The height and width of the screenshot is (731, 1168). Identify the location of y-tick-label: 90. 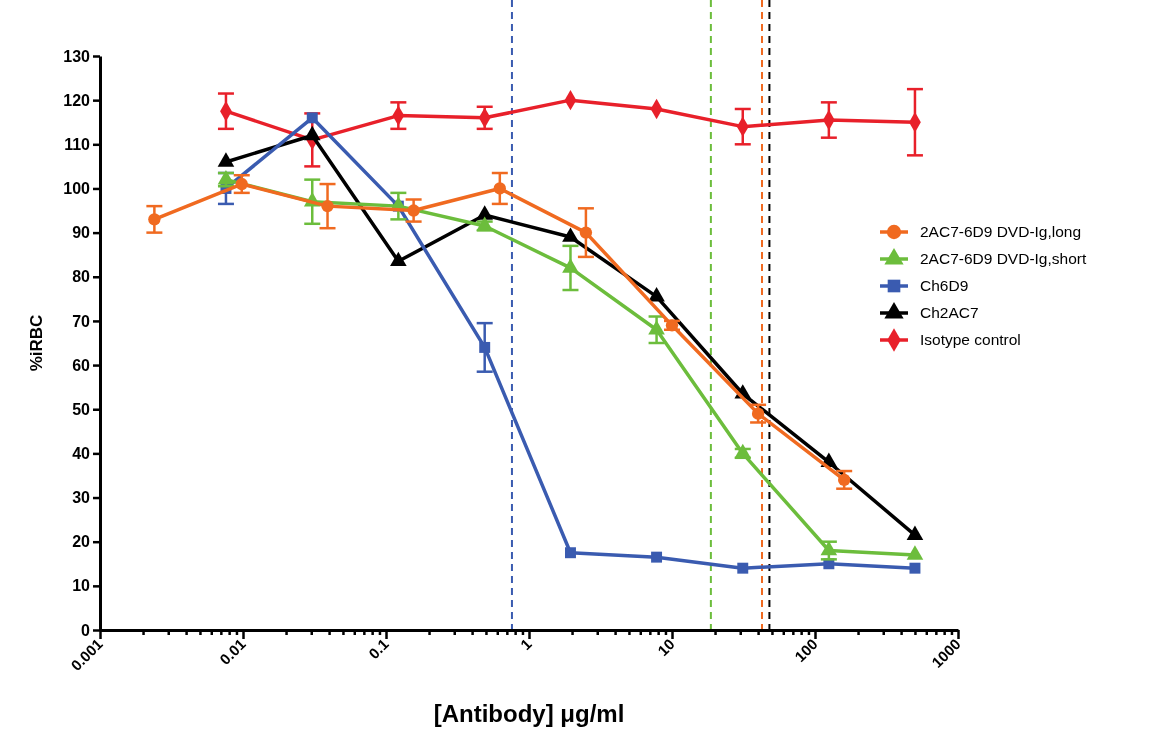
(81, 233).